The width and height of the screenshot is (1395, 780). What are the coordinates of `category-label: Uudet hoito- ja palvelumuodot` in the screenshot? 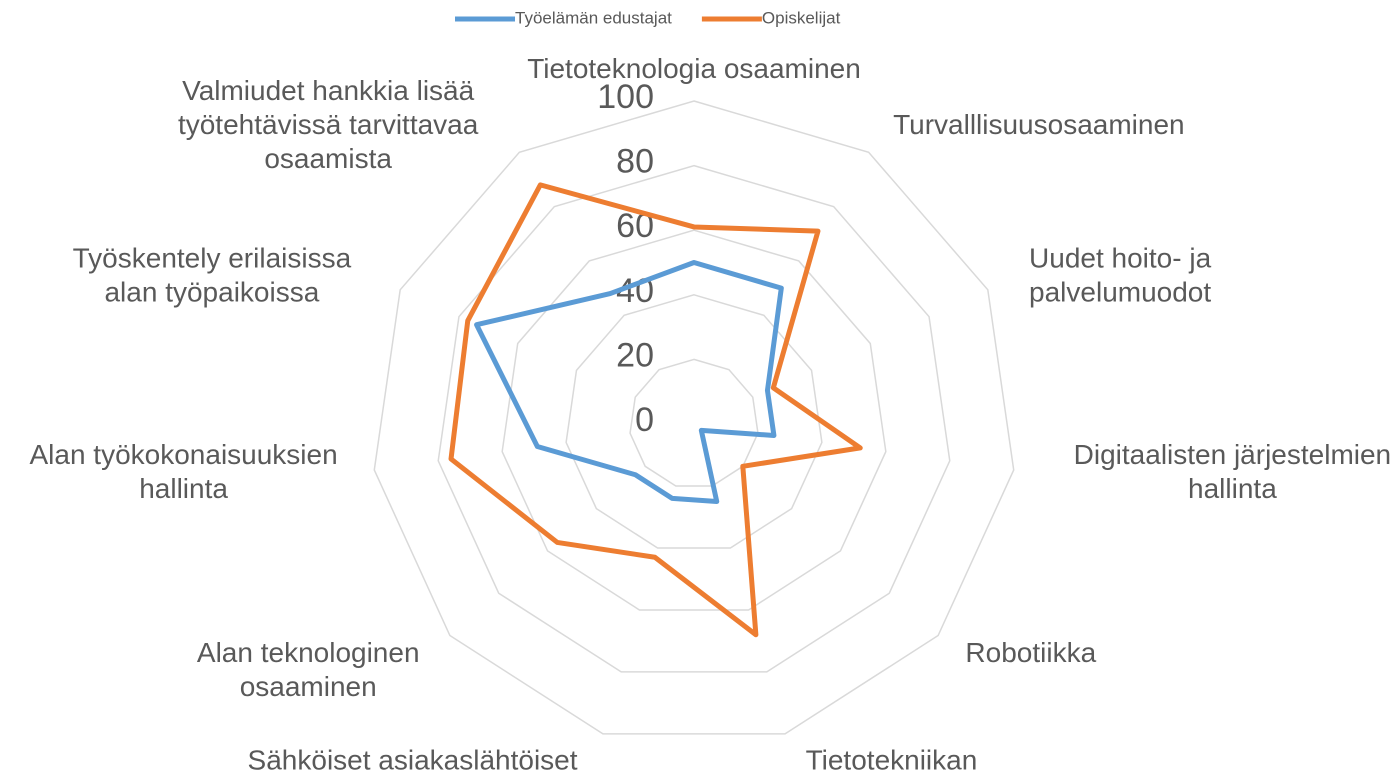 It's located at (1120, 275).